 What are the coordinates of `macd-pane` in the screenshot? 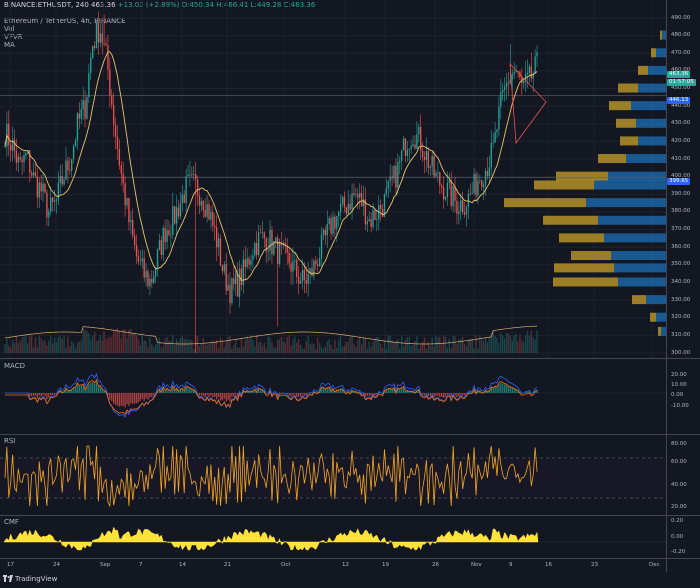 It's located at (333, 396).